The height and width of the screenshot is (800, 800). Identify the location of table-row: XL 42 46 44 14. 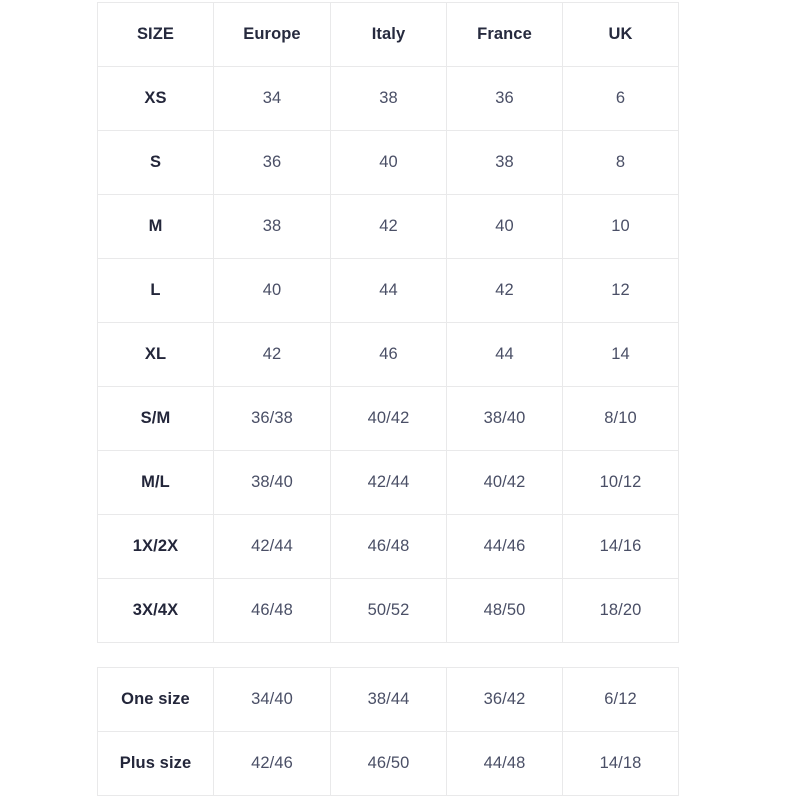
(388, 354).